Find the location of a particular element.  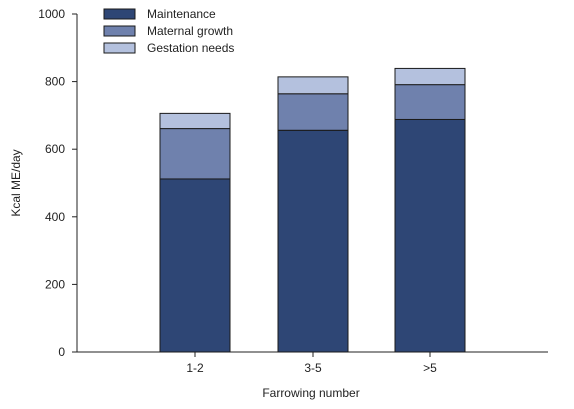

legend-label: Maintenance is located at coordinates (181, 14).